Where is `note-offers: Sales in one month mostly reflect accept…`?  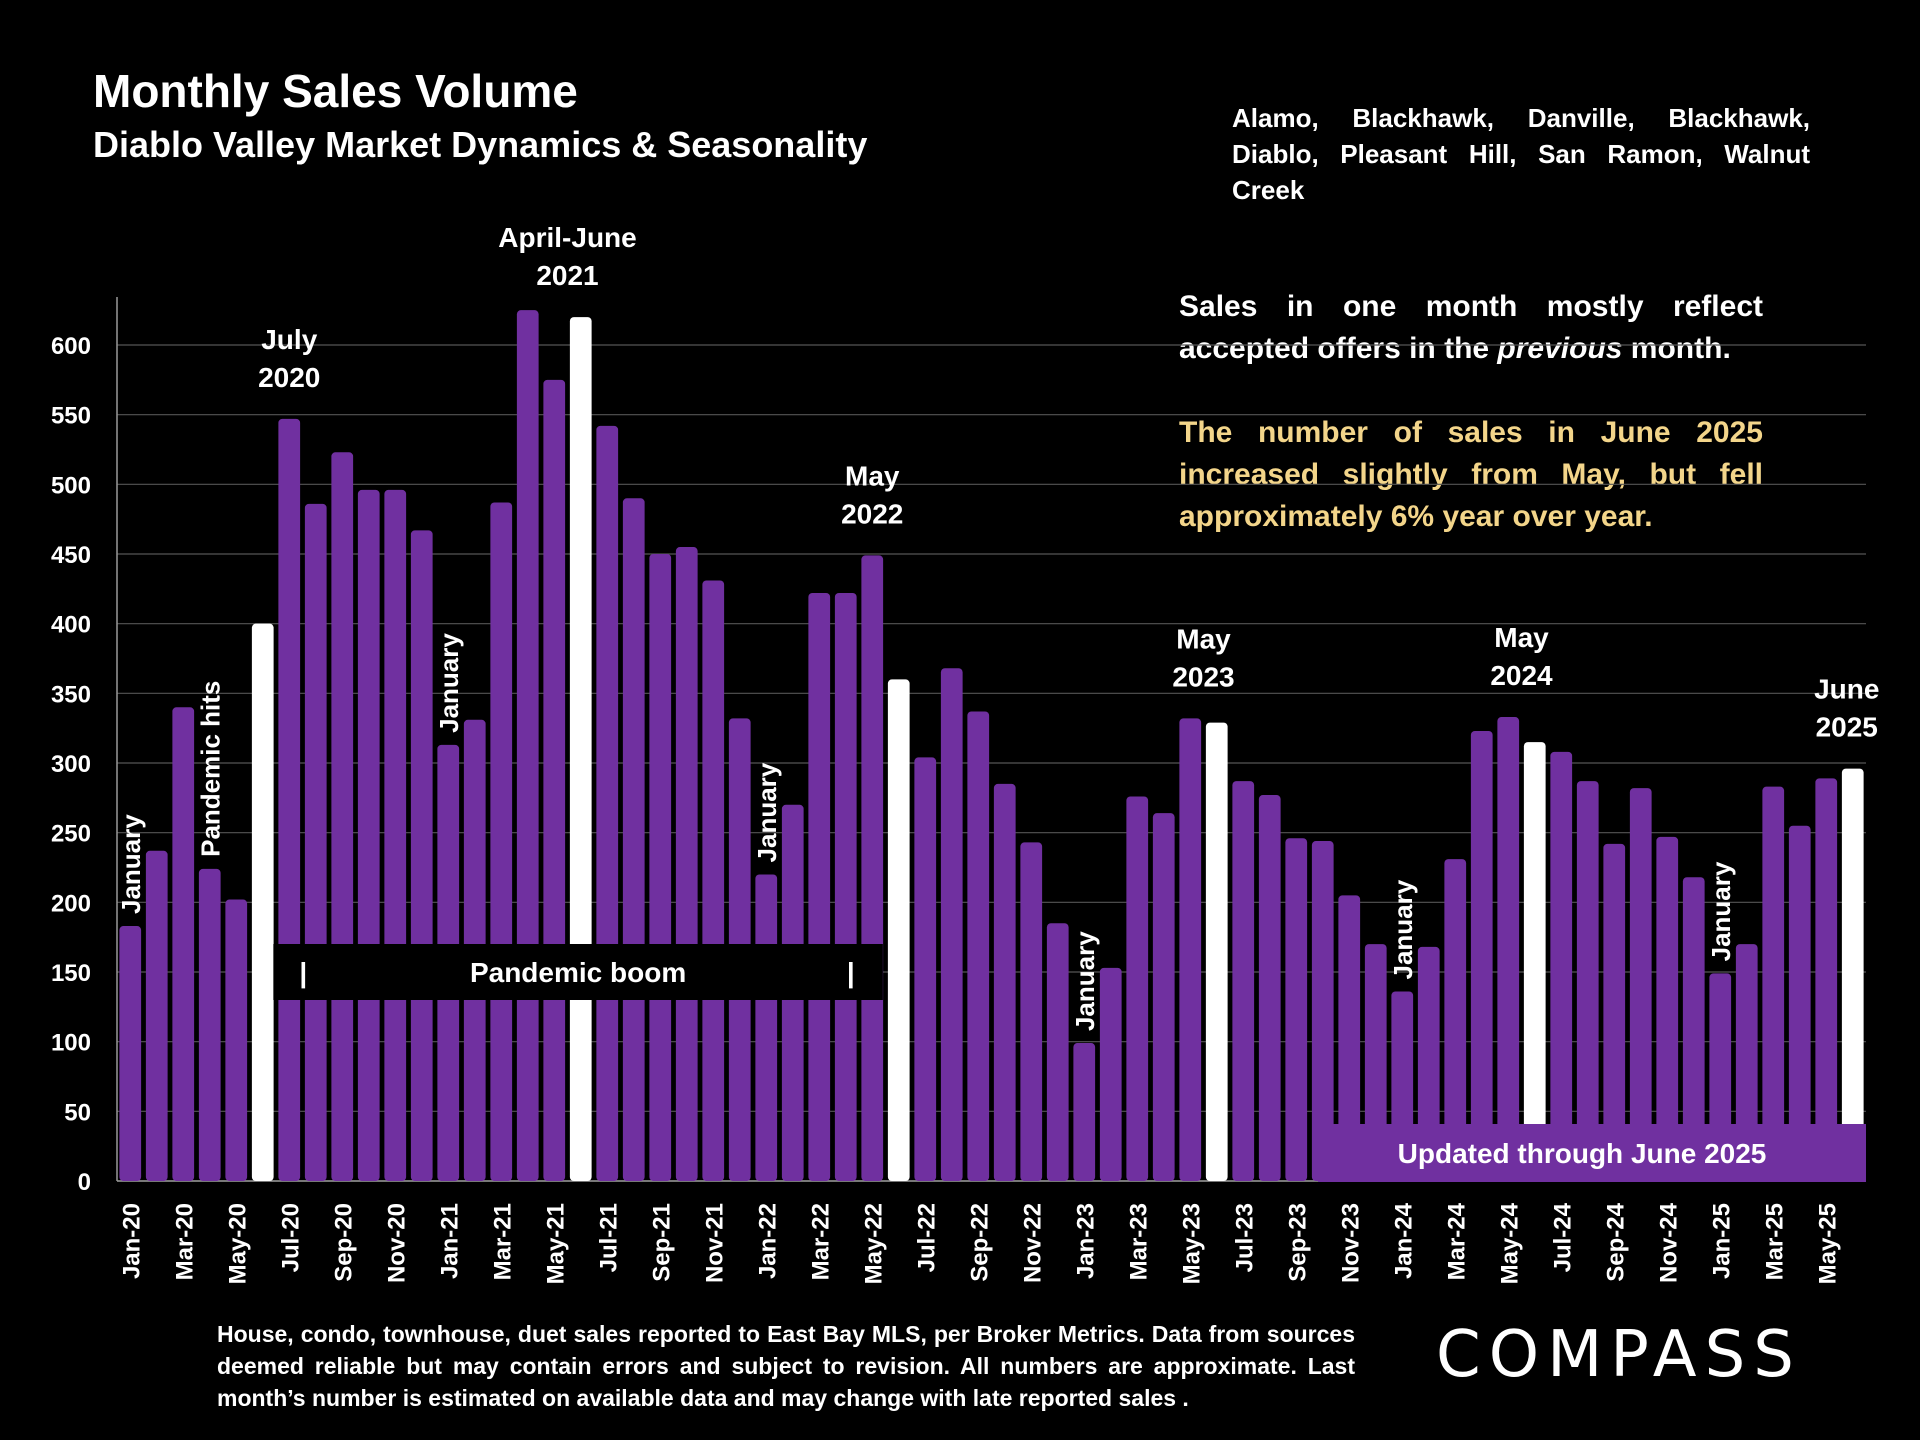
note-offers: Sales in one month mostly reflect accept… is located at coordinates (1471, 327).